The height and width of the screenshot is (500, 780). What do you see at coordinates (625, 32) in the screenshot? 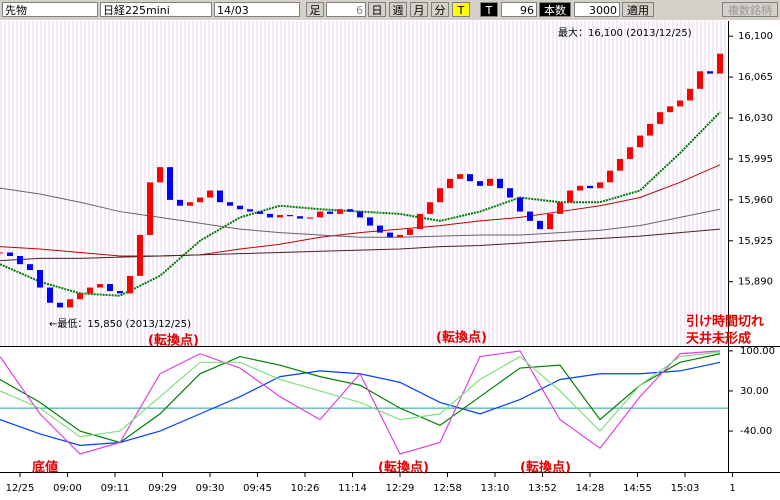
I see `max-label: 最大：16,100 (2013/12/25)` at bounding box center [625, 32].